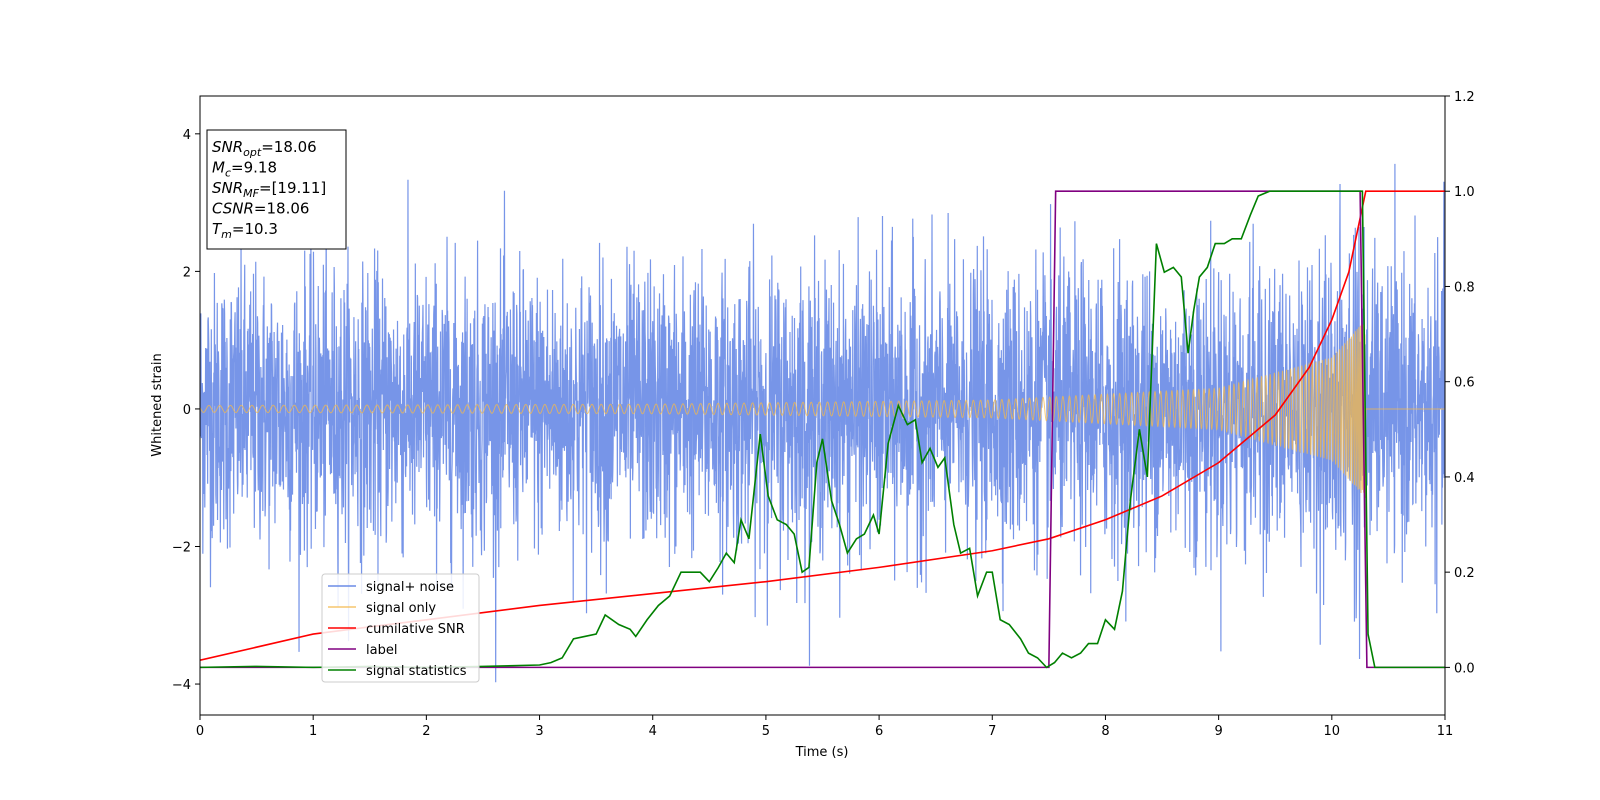 Image resolution: width=1600 pixels, height=800 pixels. What do you see at coordinates (1332, 731) in the screenshot?
I see `x-tick-label: 10` at bounding box center [1332, 731].